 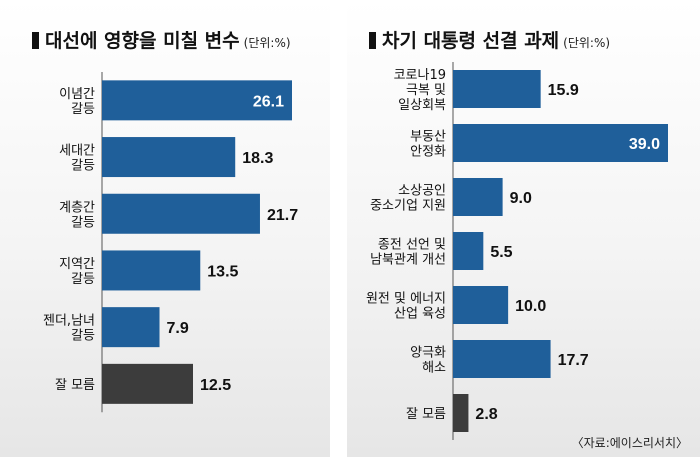 What do you see at coordinates (77, 102) in the screenshot?
I see `category-label: 이념간 갈등` at bounding box center [77, 102].